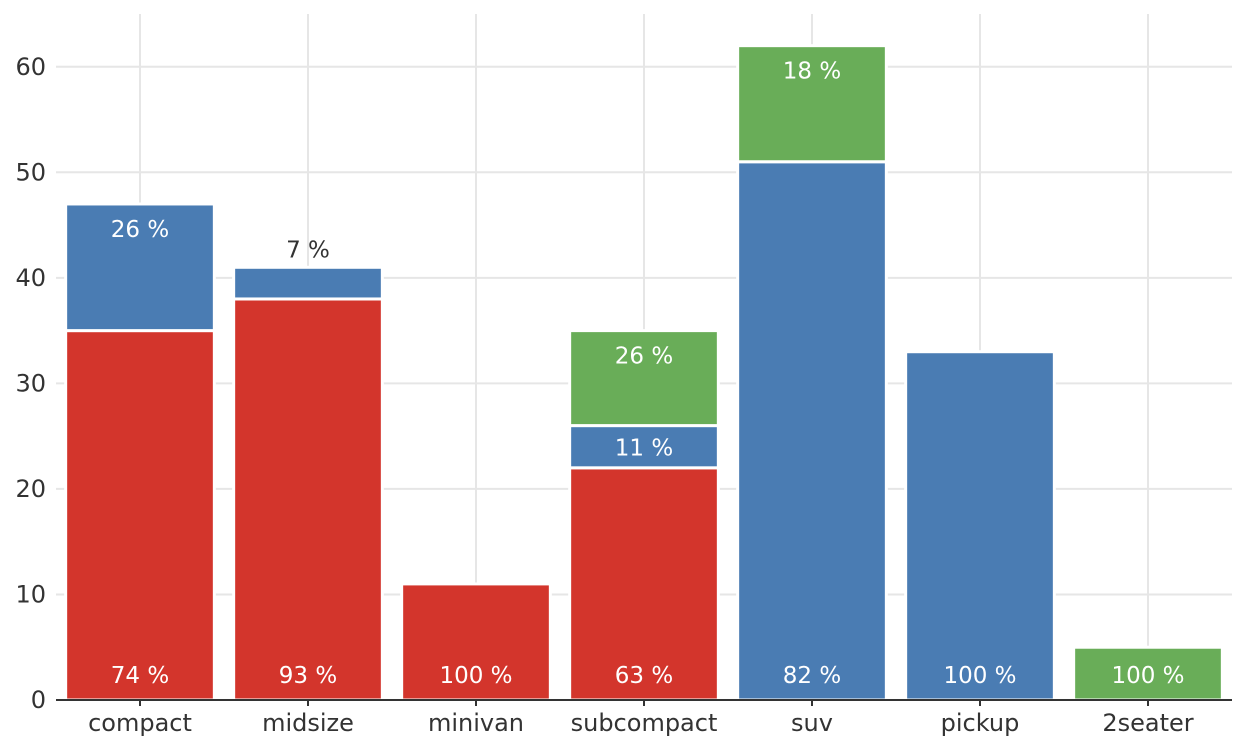 Image resolution: width=1252 pixels, height=748 pixels. What do you see at coordinates (30, 67) in the screenshot?
I see `y-tick-label: 60` at bounding box center [30, 67].